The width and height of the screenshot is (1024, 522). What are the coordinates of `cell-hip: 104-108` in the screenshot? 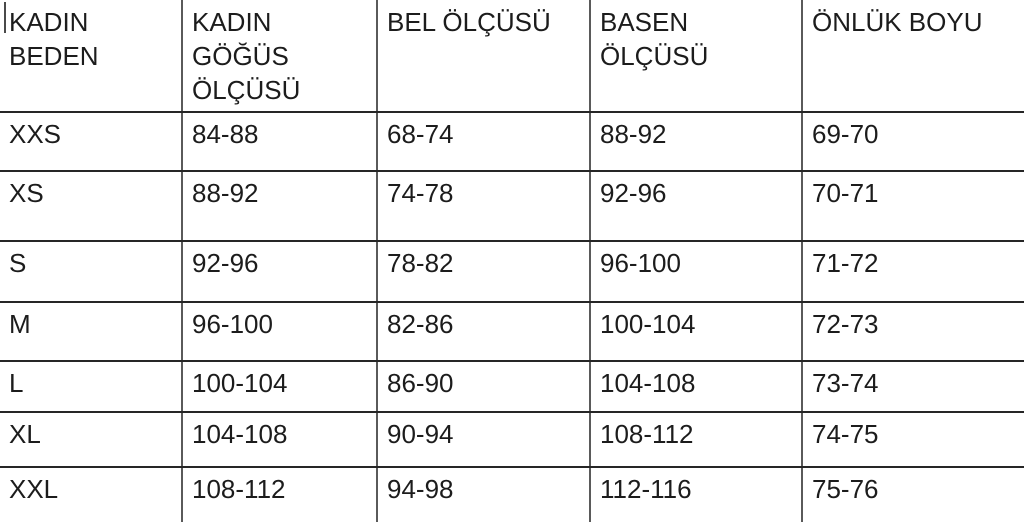 It's located at (696, 387).